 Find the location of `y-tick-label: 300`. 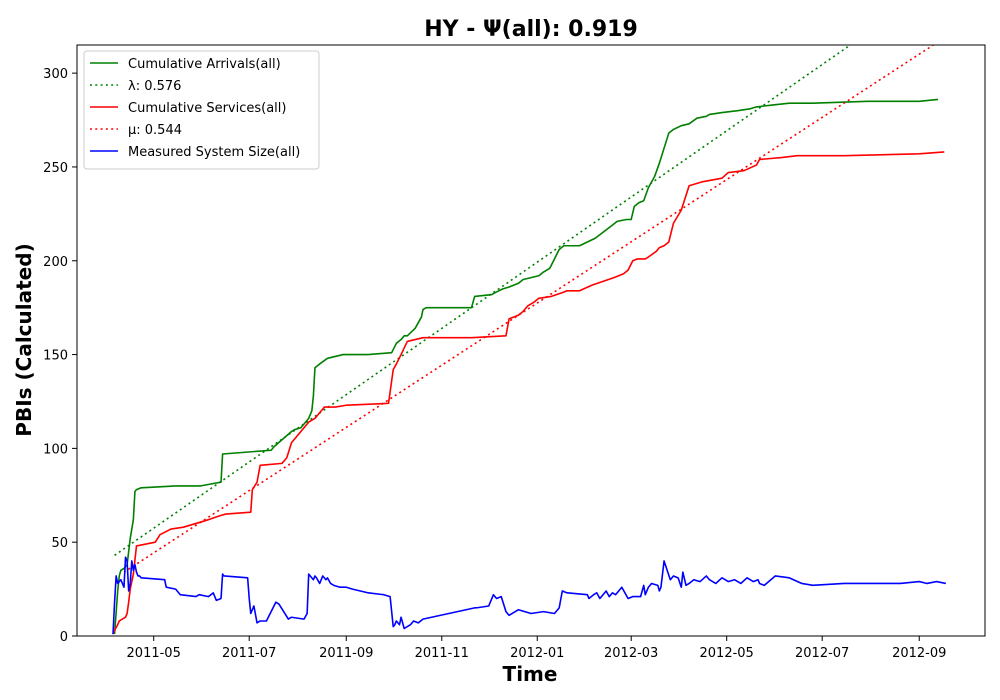

y-tick-label: 300 is located at coordinates (55, 74).